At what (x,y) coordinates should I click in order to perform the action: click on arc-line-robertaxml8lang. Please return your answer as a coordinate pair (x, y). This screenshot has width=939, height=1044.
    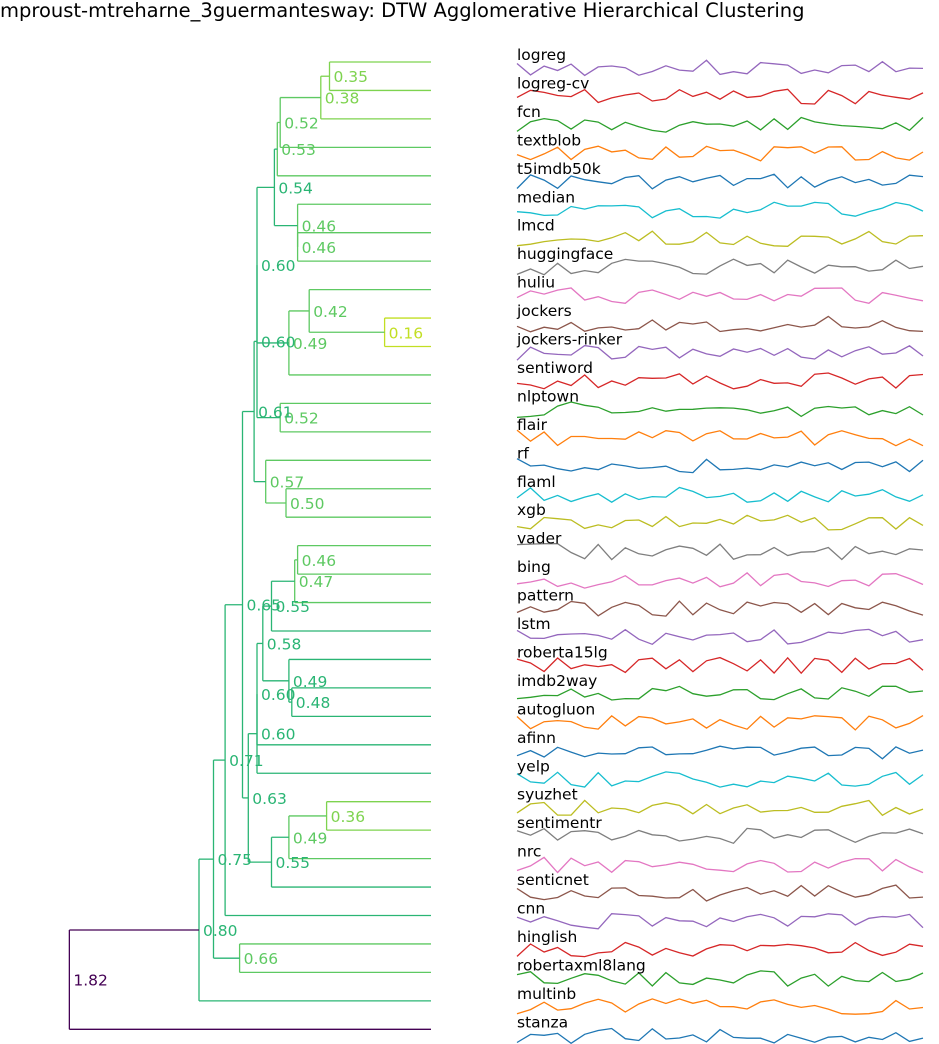
    Looking at the image, I should click on (720, 978).